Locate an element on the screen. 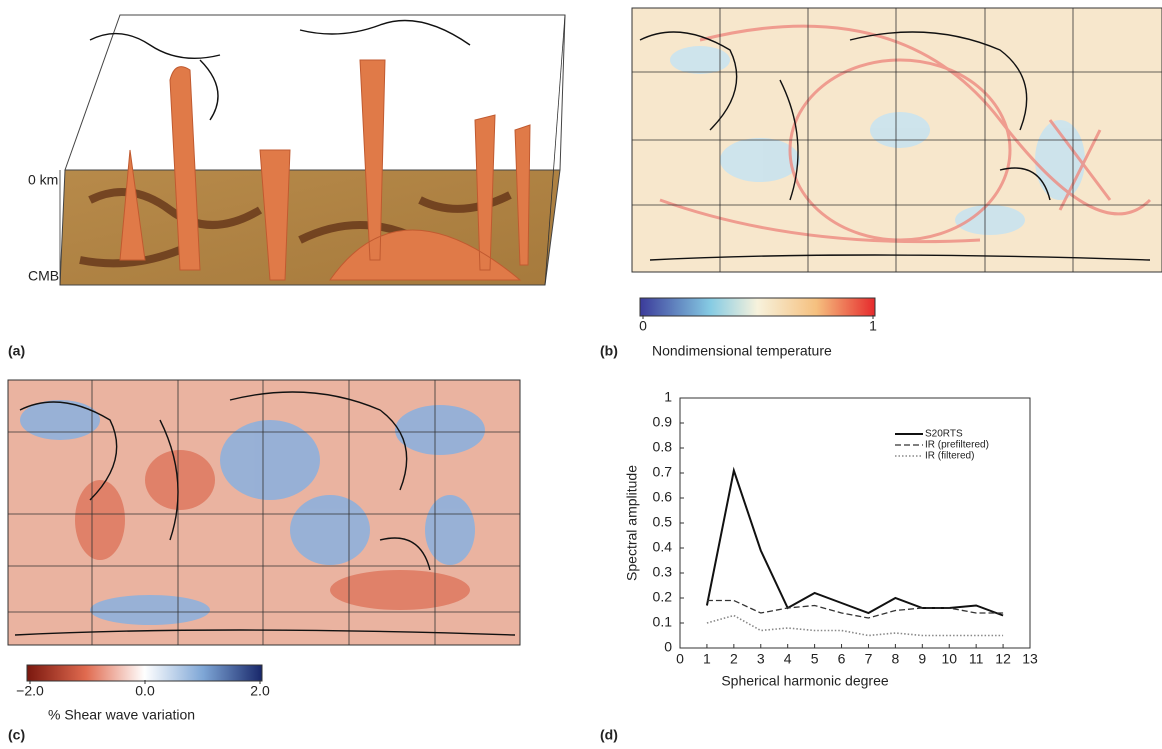 The width and height of the screenshot is (1162, 749). x-axis-label: Spherical harmonic degree is located at coordinates (805, 681).